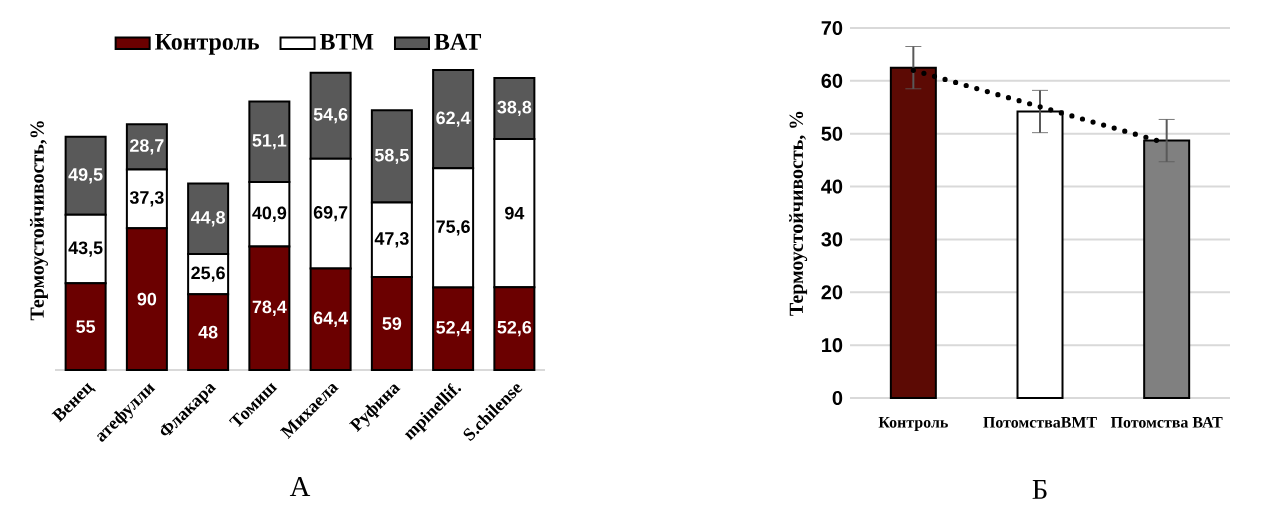  Describe the element at coordinates (269, 214) in the screenshot. I see `data-label: 40,9` at that location.